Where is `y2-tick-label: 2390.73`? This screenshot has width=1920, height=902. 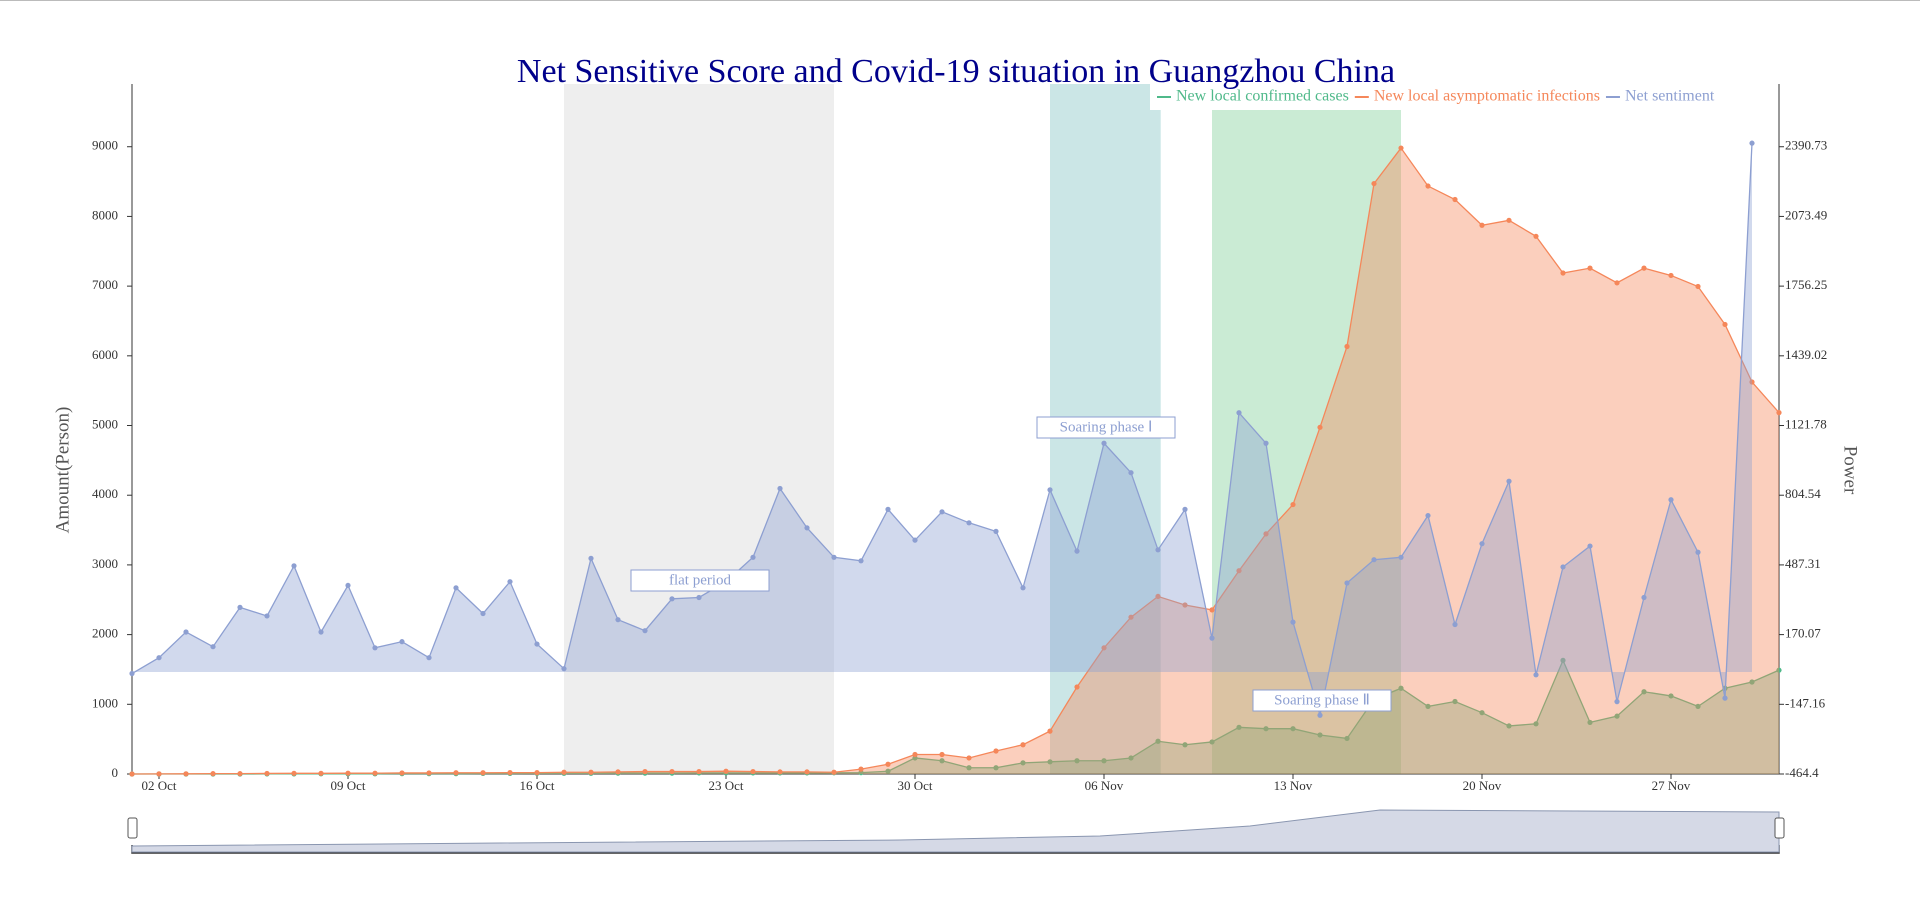 y2-tick-label: 2390.73 is located at coordinates (1806, 145).